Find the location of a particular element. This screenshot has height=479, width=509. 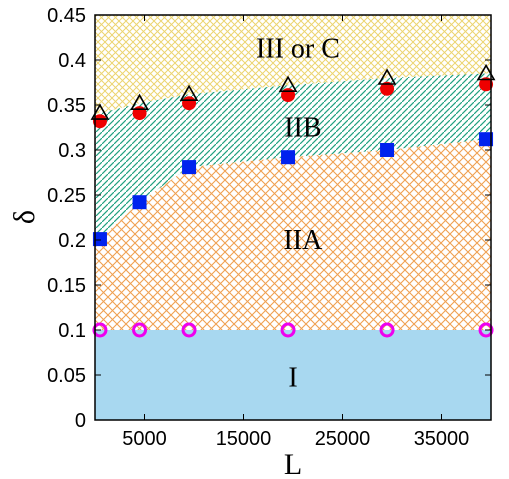

region-label-i: I is located at coordinates (292, 378).